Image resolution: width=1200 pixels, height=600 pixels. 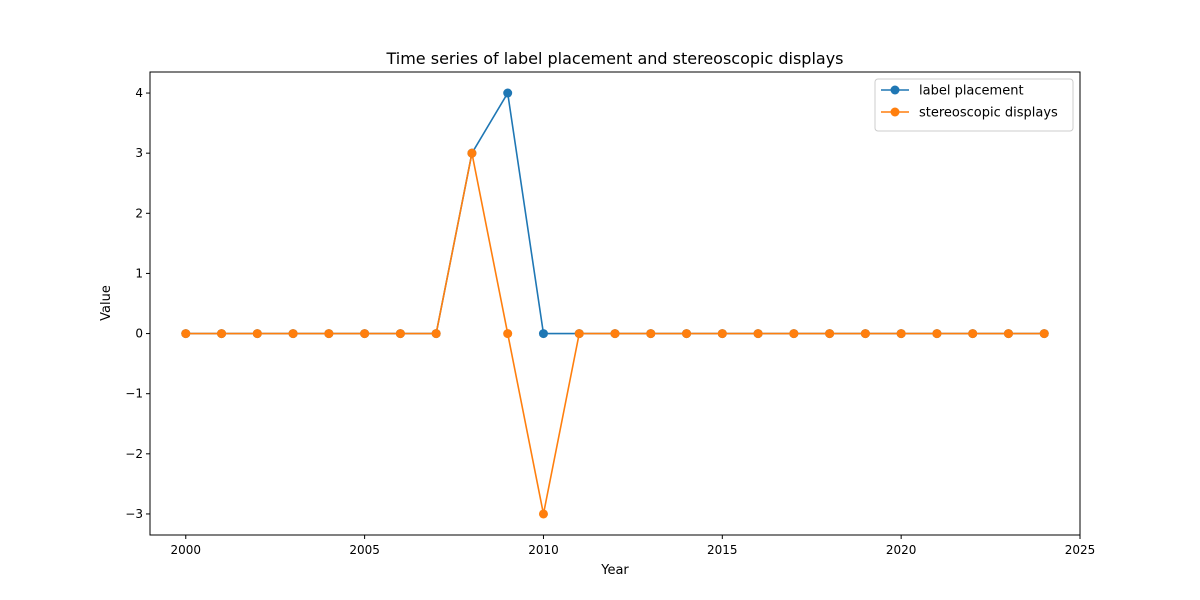 What do you see at coordinates (134, 514) in the screenshot?
I see `y-tick-label: −3` at bounding box center [134, 514].